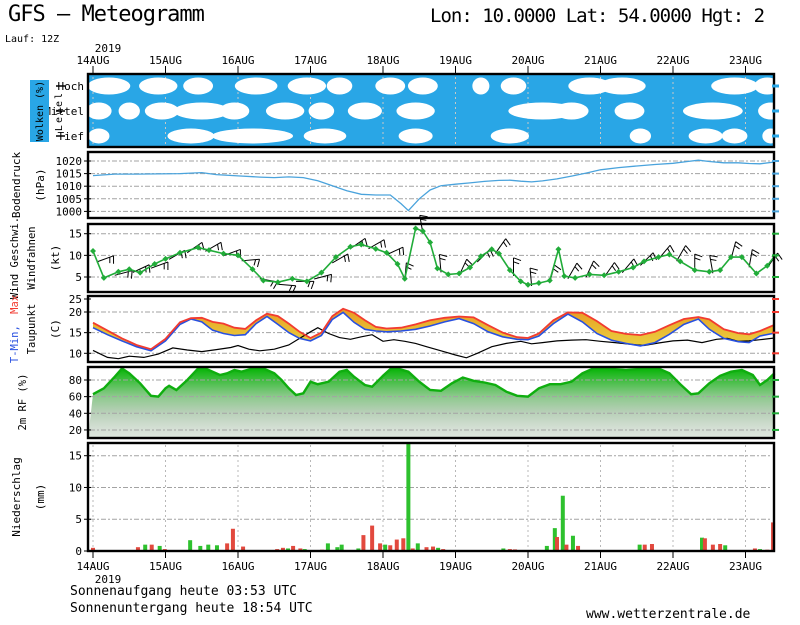  What do you see at coordinates (92, 60) in the screenshot?
I see `date-label: 14AUG` at bounding box center [92, 60].